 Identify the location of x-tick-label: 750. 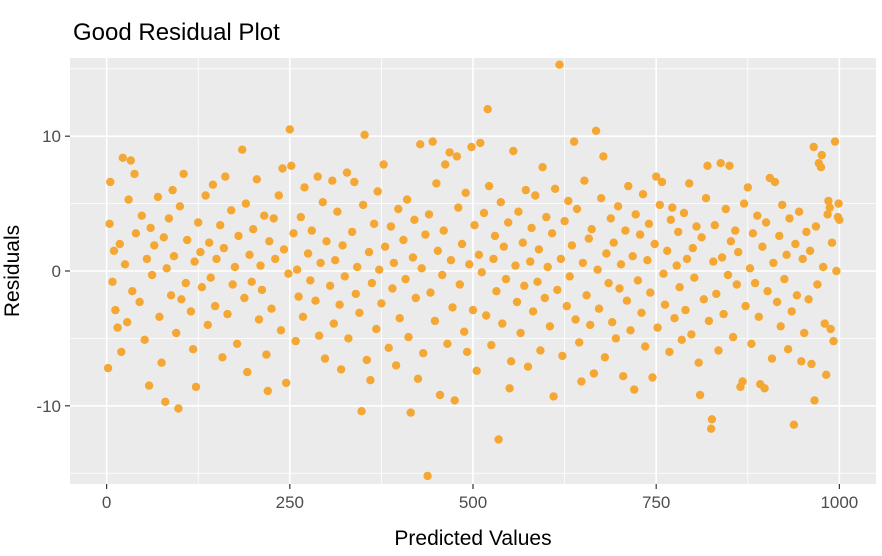
(656, 502).